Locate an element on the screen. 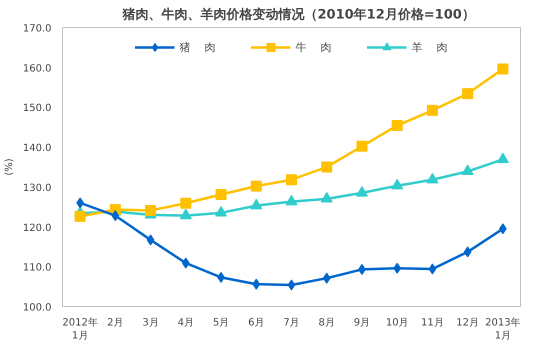 This screenshot has width=535, height=344. y-tick-label: 120.0 is located at coordinates (37, 228).